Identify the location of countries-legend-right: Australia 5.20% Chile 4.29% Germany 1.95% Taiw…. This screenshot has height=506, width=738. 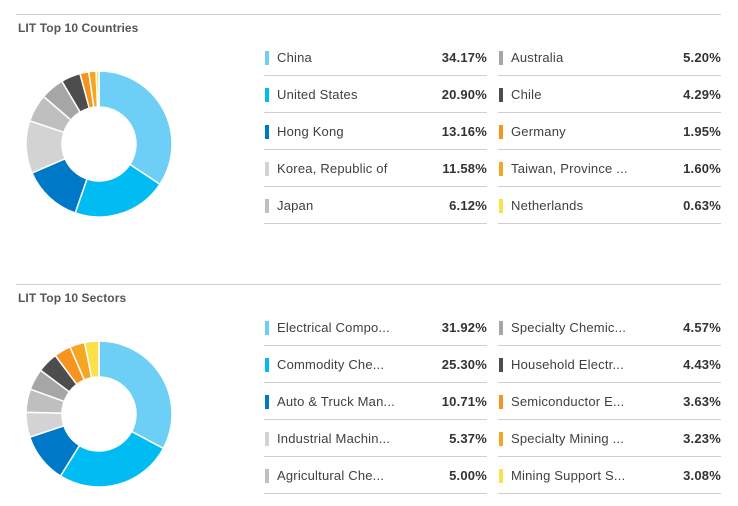
(609, 131).